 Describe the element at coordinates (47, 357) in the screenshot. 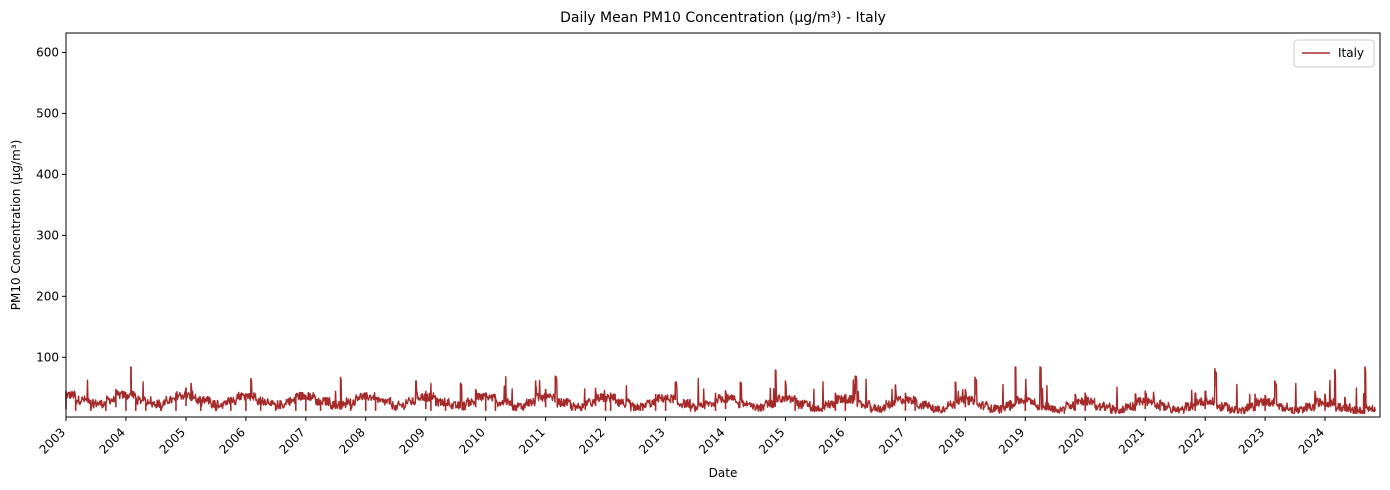

I see `y-tick-label: 100` at that location.